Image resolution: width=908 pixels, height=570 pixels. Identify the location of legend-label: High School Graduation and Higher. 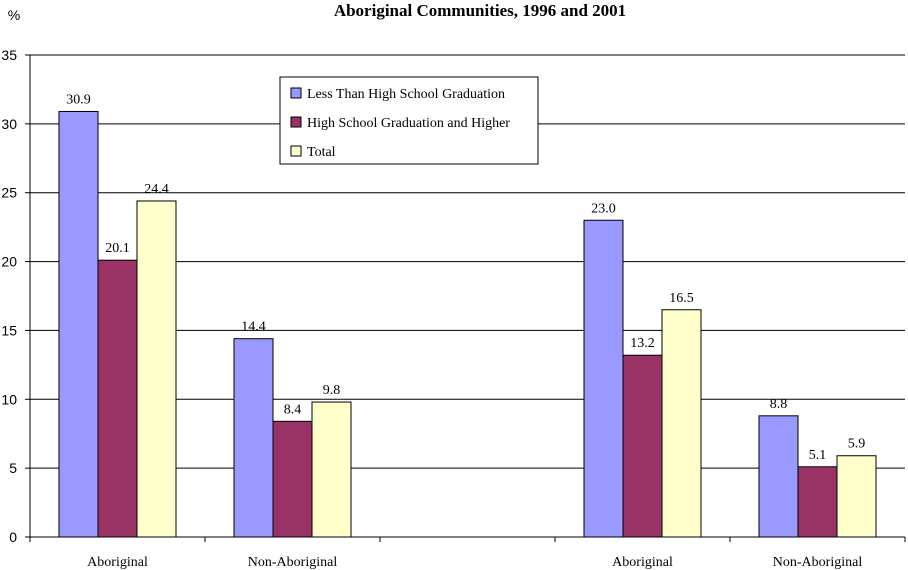
(408, 123).